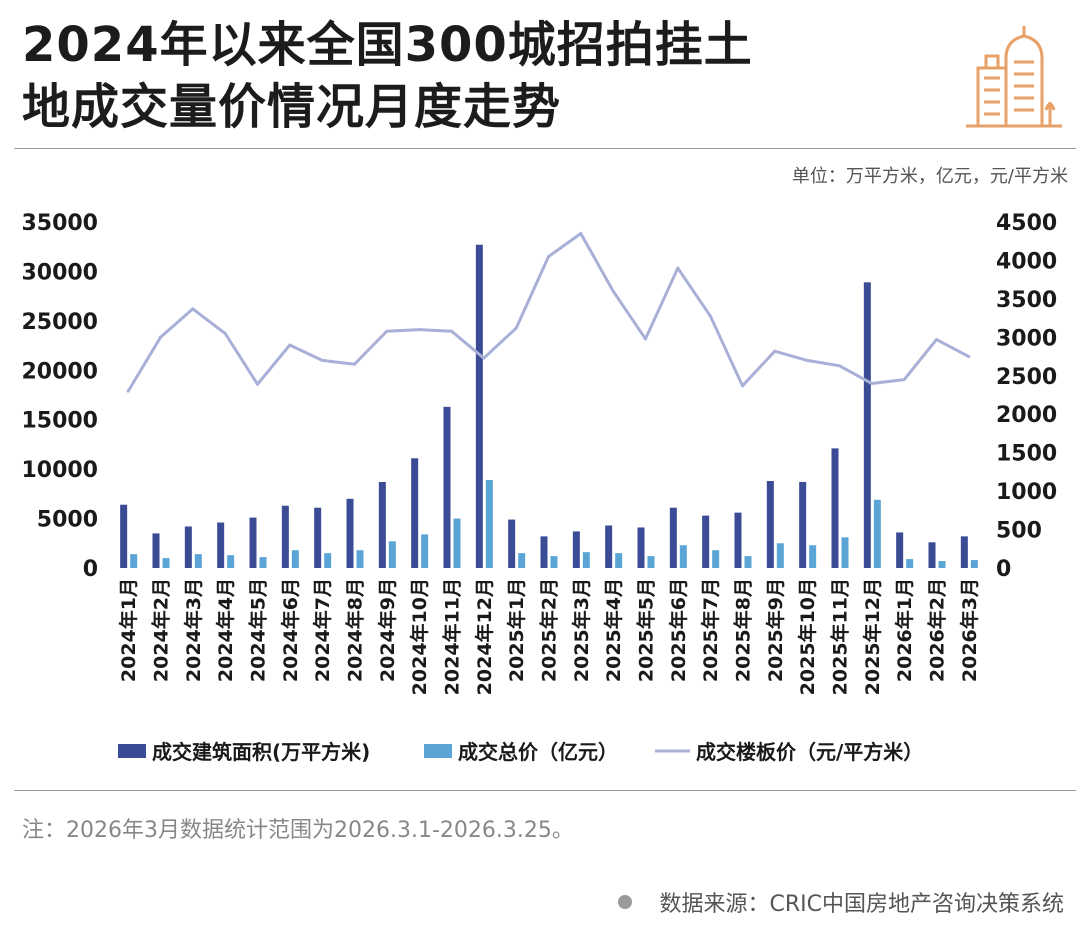 Image resolution: width=1080 pixels, height=948 pixels. What do you see at coordinates (355, 630) in the screenshot?
I see `x-axis-tick: 2024年8月` at bounding box center [355, 630].